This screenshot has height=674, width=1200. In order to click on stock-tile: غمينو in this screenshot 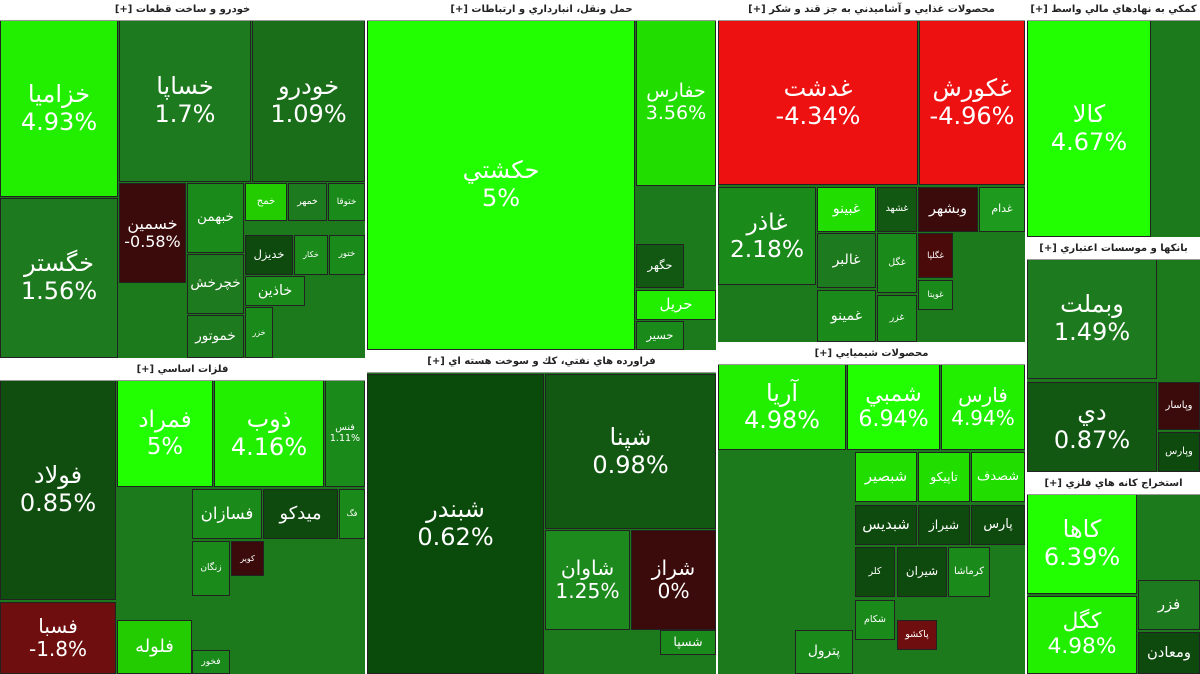, I will do `click(846, 316)`.